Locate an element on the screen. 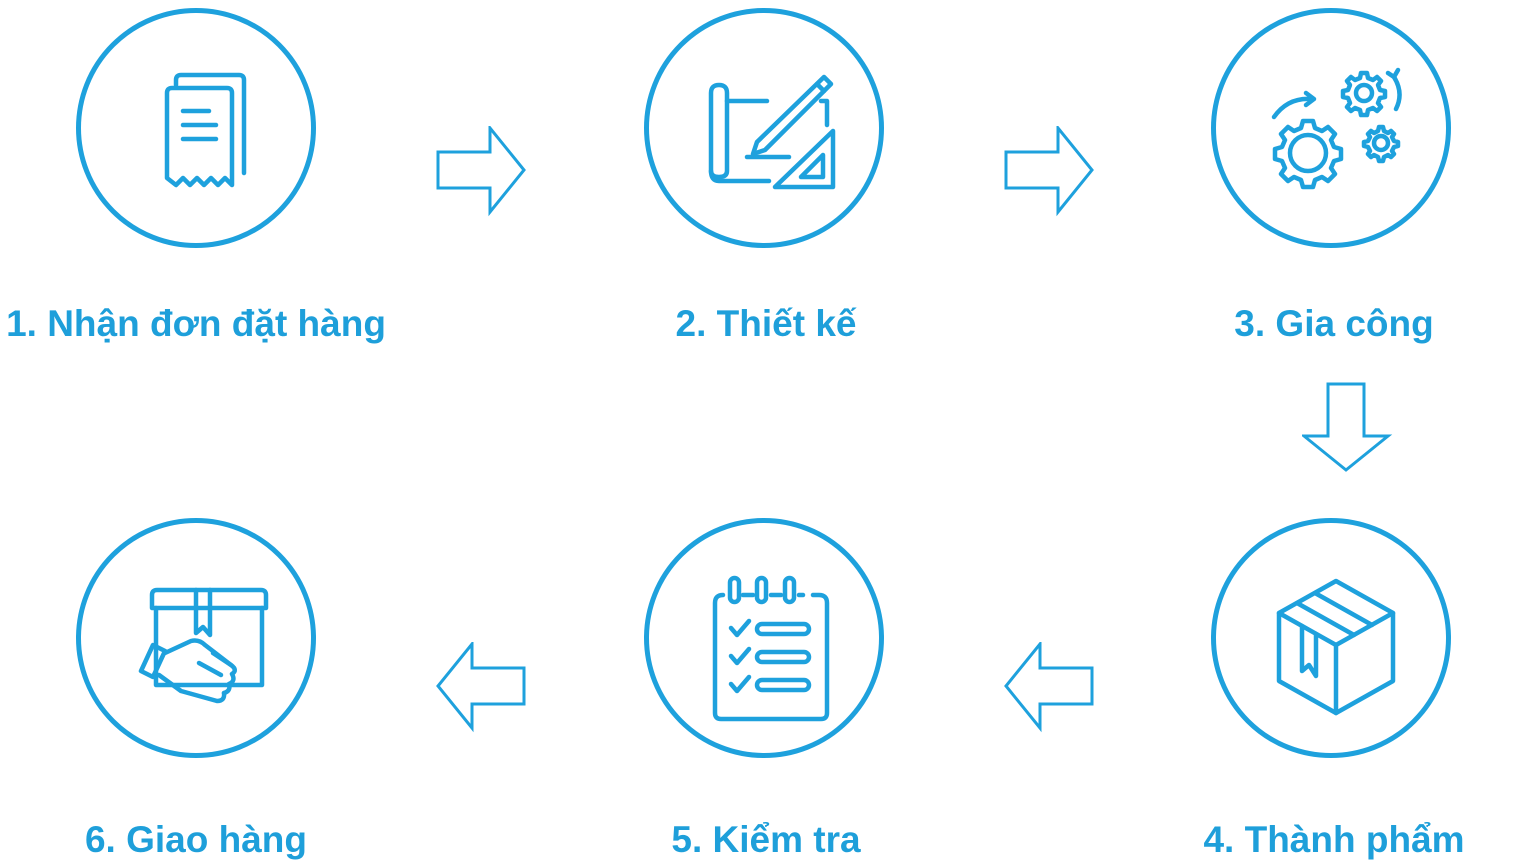 The image size is (1529, 862). blueprint-pencil-icon is located at coordinates (772, 132).